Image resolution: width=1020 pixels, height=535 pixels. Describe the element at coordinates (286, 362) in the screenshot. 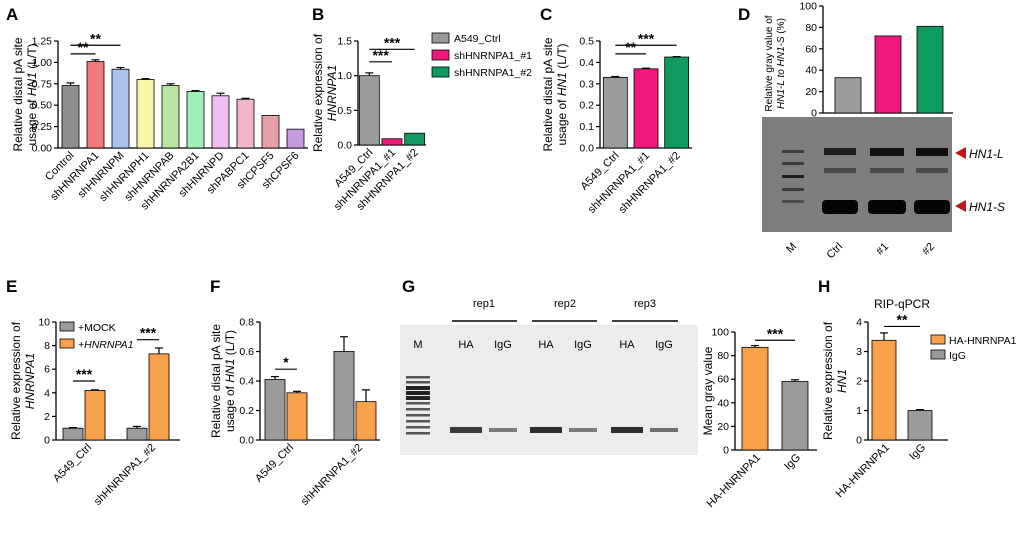

I see `chart-f-sig-label: *` at that location.